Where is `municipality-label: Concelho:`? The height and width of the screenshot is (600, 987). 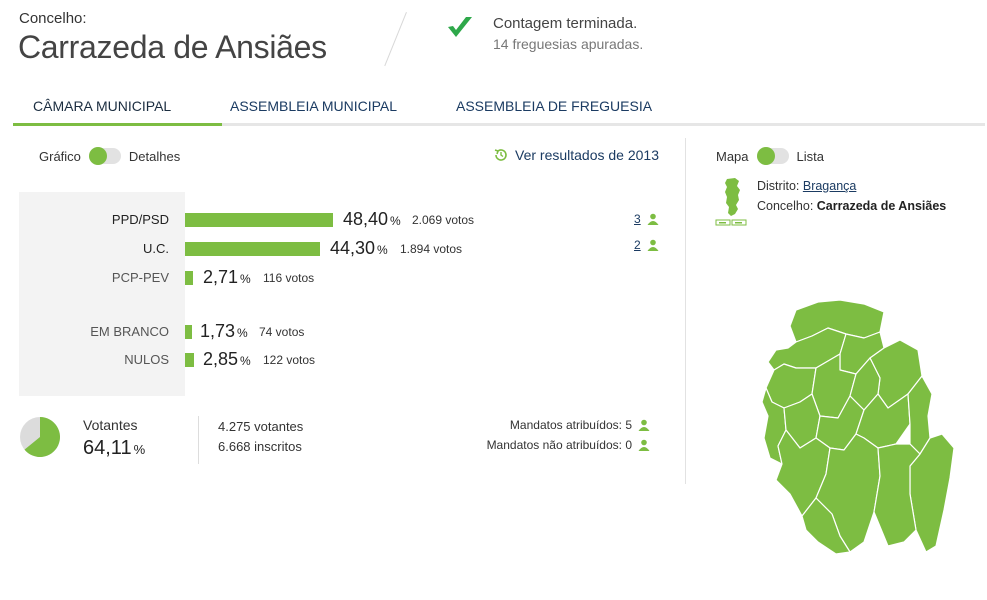
municipality-label: Concelho: is located at coordinates (53, 18).